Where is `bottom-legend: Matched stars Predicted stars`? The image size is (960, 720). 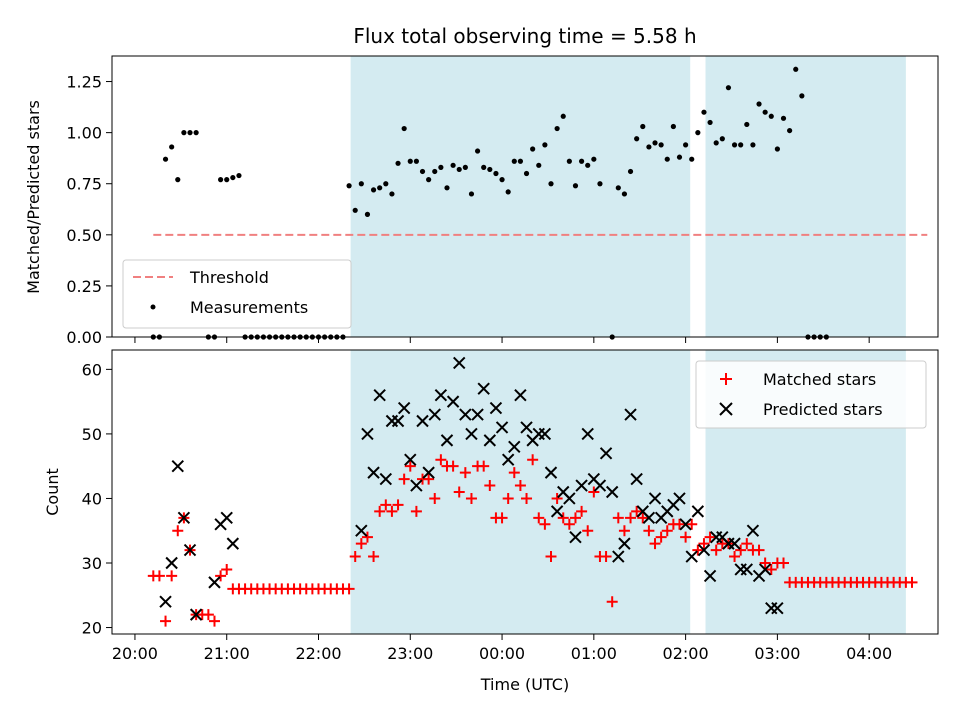 bottom-legend: Matched stars Predicted stars is located at coordinates (811, 394).